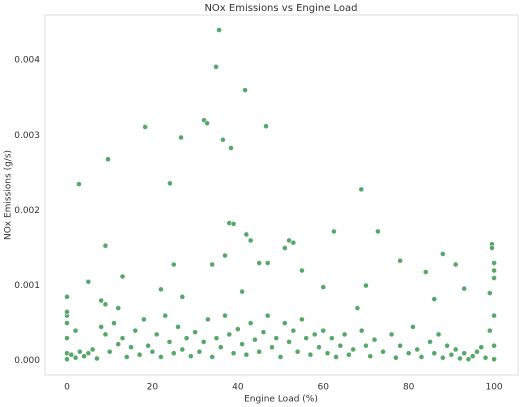  What do you see at coordinates (27, 61) in the screenshot?
I see `y-tick-label: 0.004` at bounding box center [27, 61].